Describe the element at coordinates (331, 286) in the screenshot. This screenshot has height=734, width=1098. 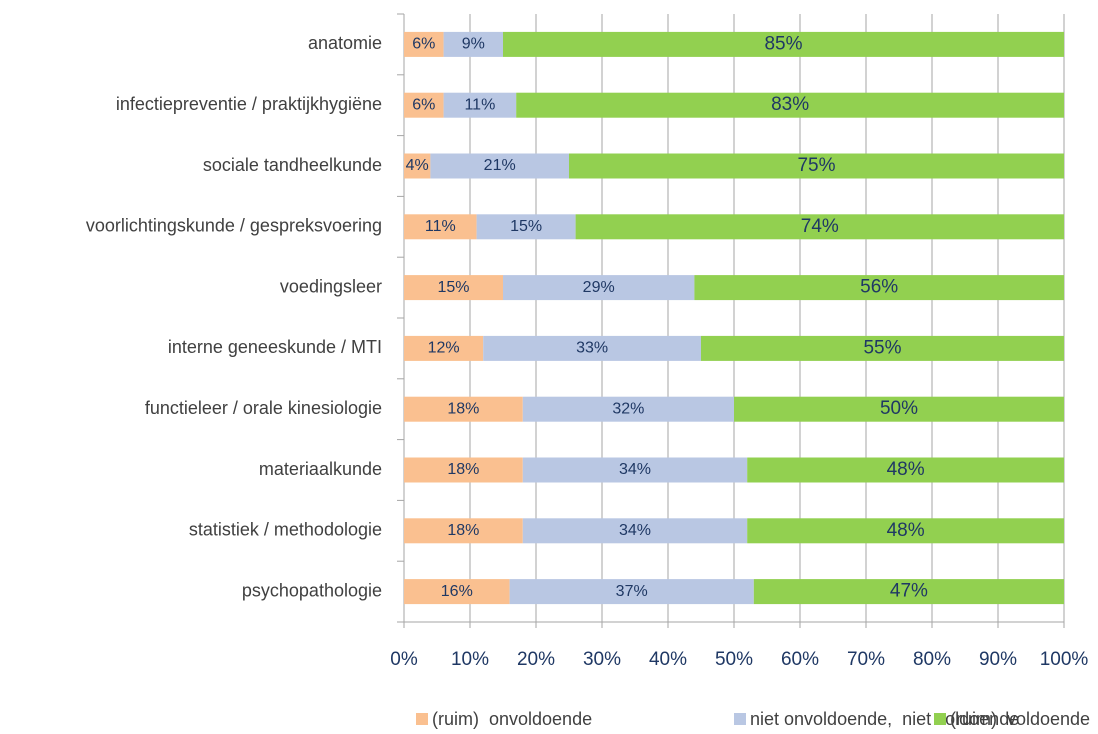
I see `category-label: voedingsleer` at that location.